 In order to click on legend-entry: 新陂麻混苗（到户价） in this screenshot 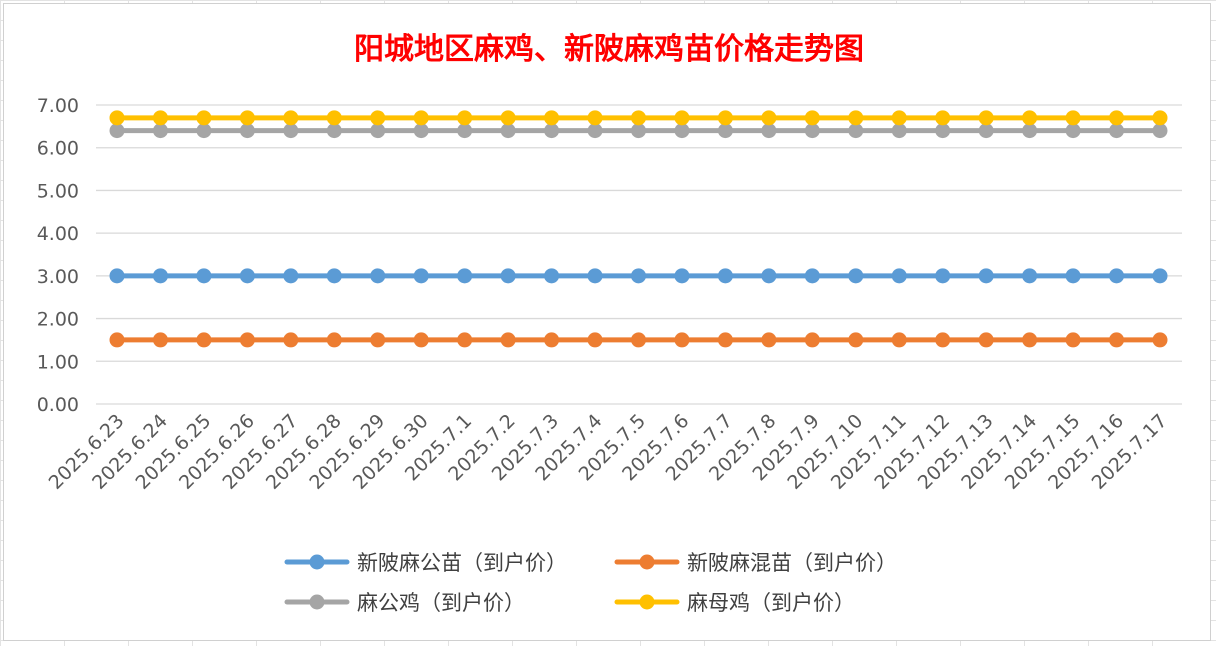, I will do `click(755, 563)`.